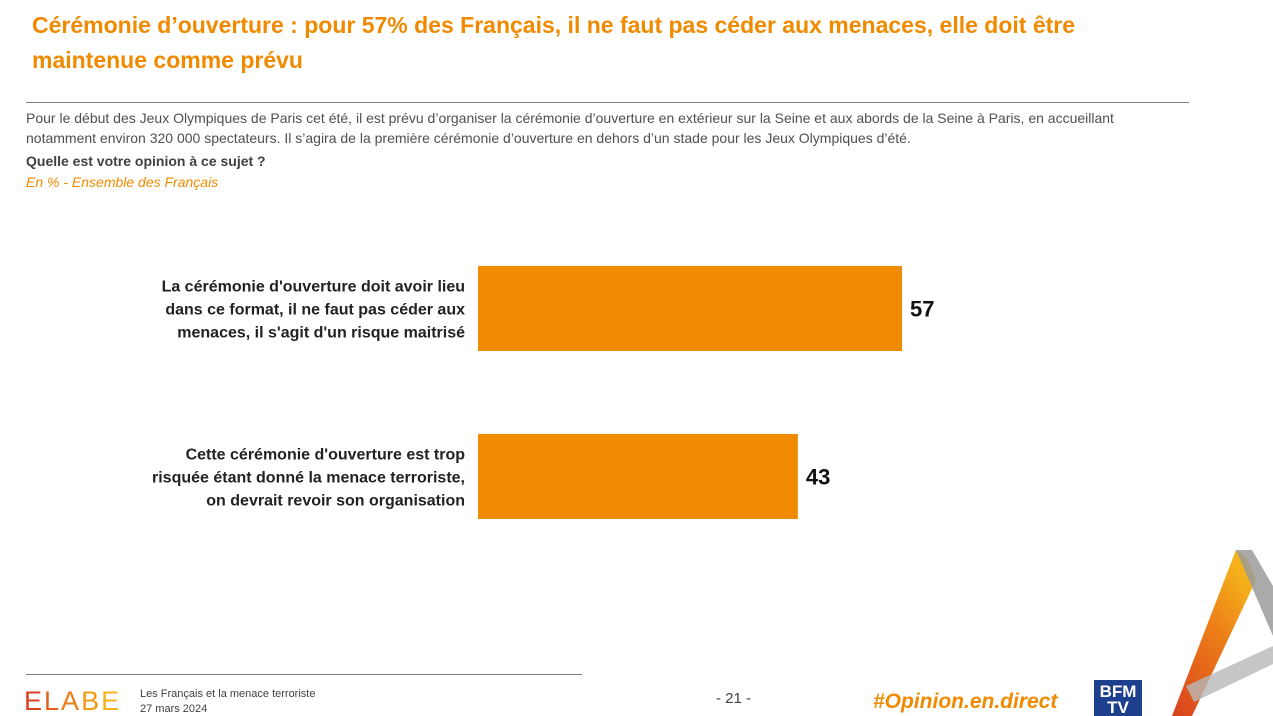 This screenshot has width=1273, height=716. What do you see at coordinates (53, 701) in the screenshot?
I see `logo-letter: L` at bounding box center [53, 701].